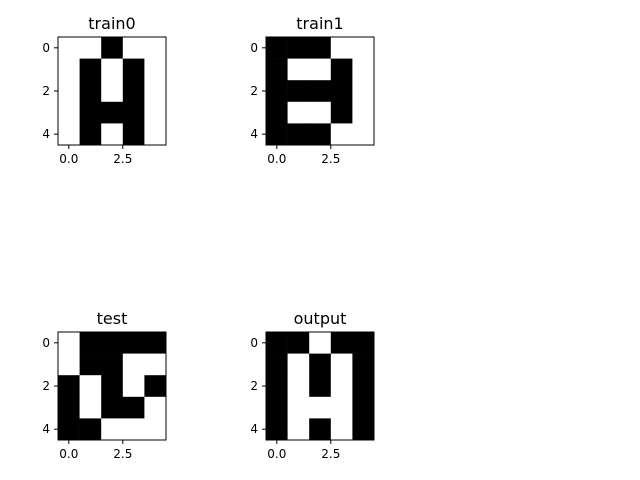 The width and height of the screenshot is (640, 480). I want to click on heatmap-panel-train0: train0 0.0 2.5 0 2 4, so click(104, 90).